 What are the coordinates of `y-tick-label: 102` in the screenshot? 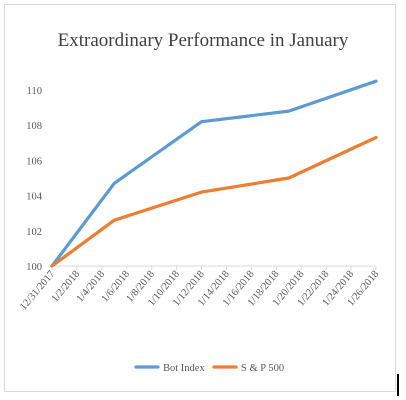 It's located at (34, 232).